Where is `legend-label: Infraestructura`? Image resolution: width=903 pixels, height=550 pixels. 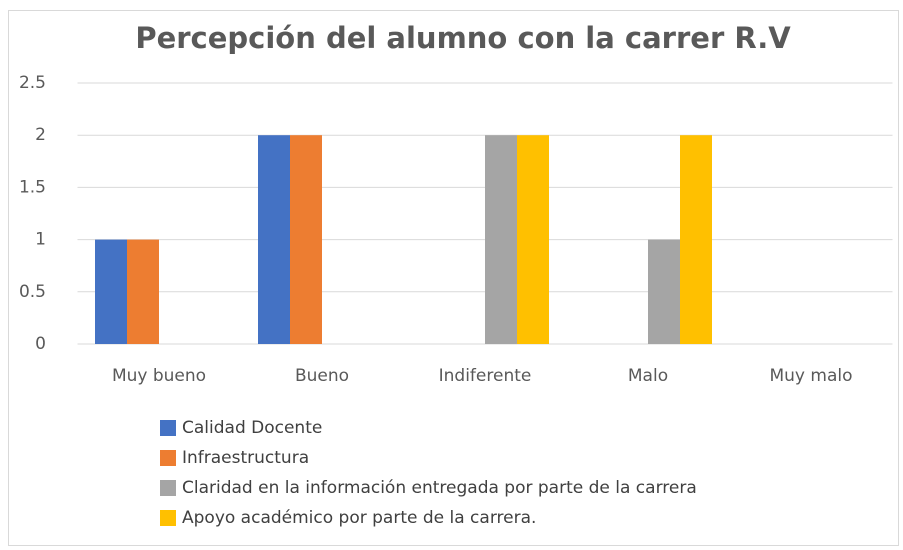
legend-label: Infraestructura is located at coordinates (245, 458).